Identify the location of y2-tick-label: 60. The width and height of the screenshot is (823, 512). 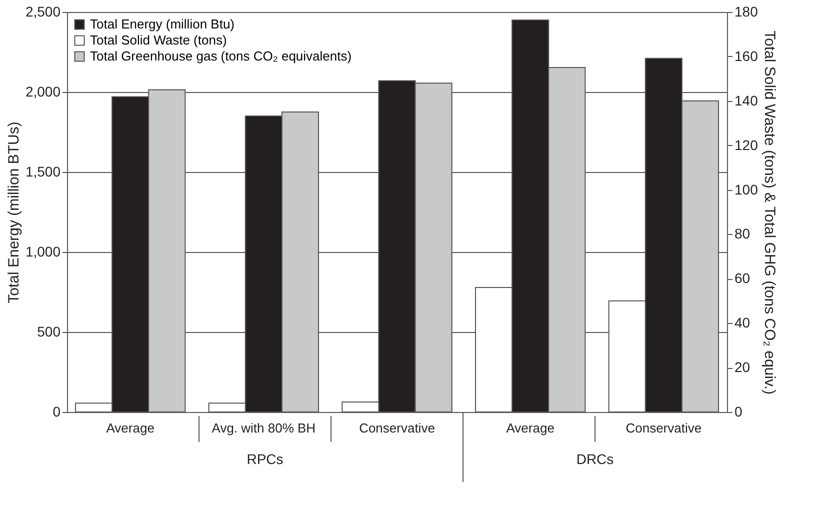
(742, 278).